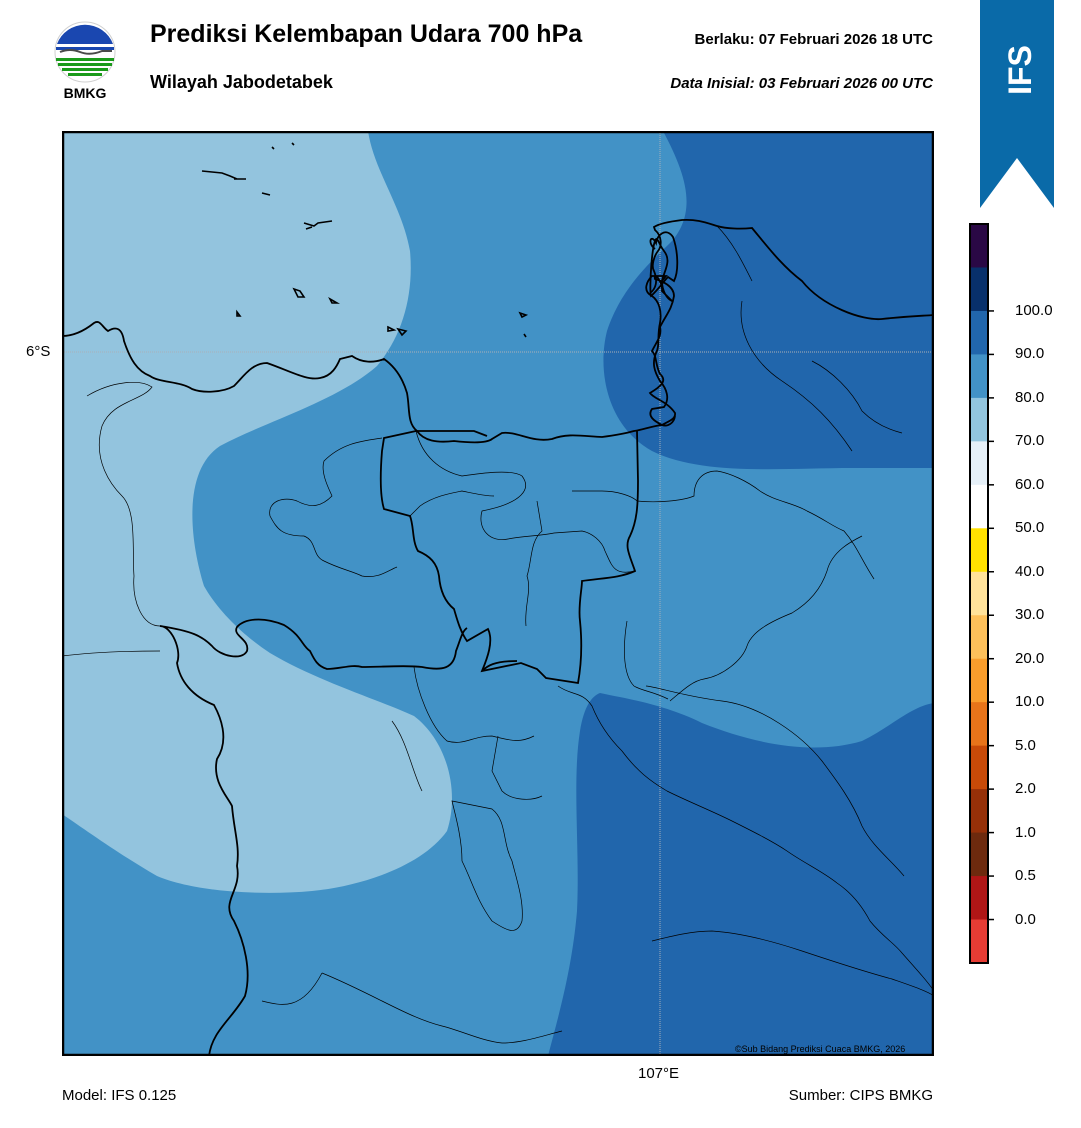 The height and width of the screenshot is (1128, 1081). I want to click on colorbar-tick-label: 0.5, so click(1025, 876).